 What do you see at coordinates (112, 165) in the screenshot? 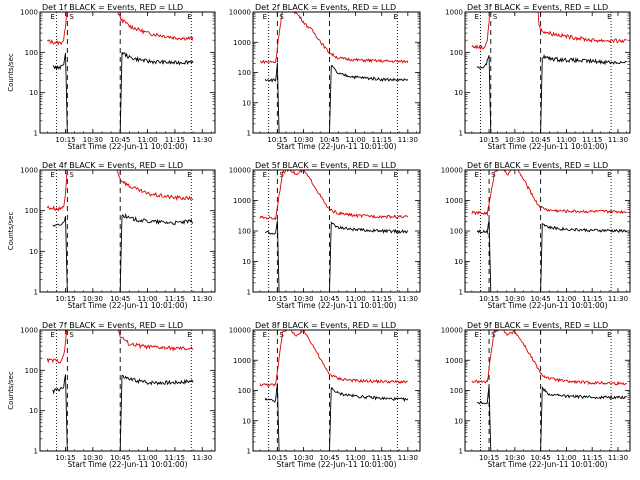
I see `chart-title: Det 4f BLACK = Events, RED = LLD` at bounding box center [112, 165].